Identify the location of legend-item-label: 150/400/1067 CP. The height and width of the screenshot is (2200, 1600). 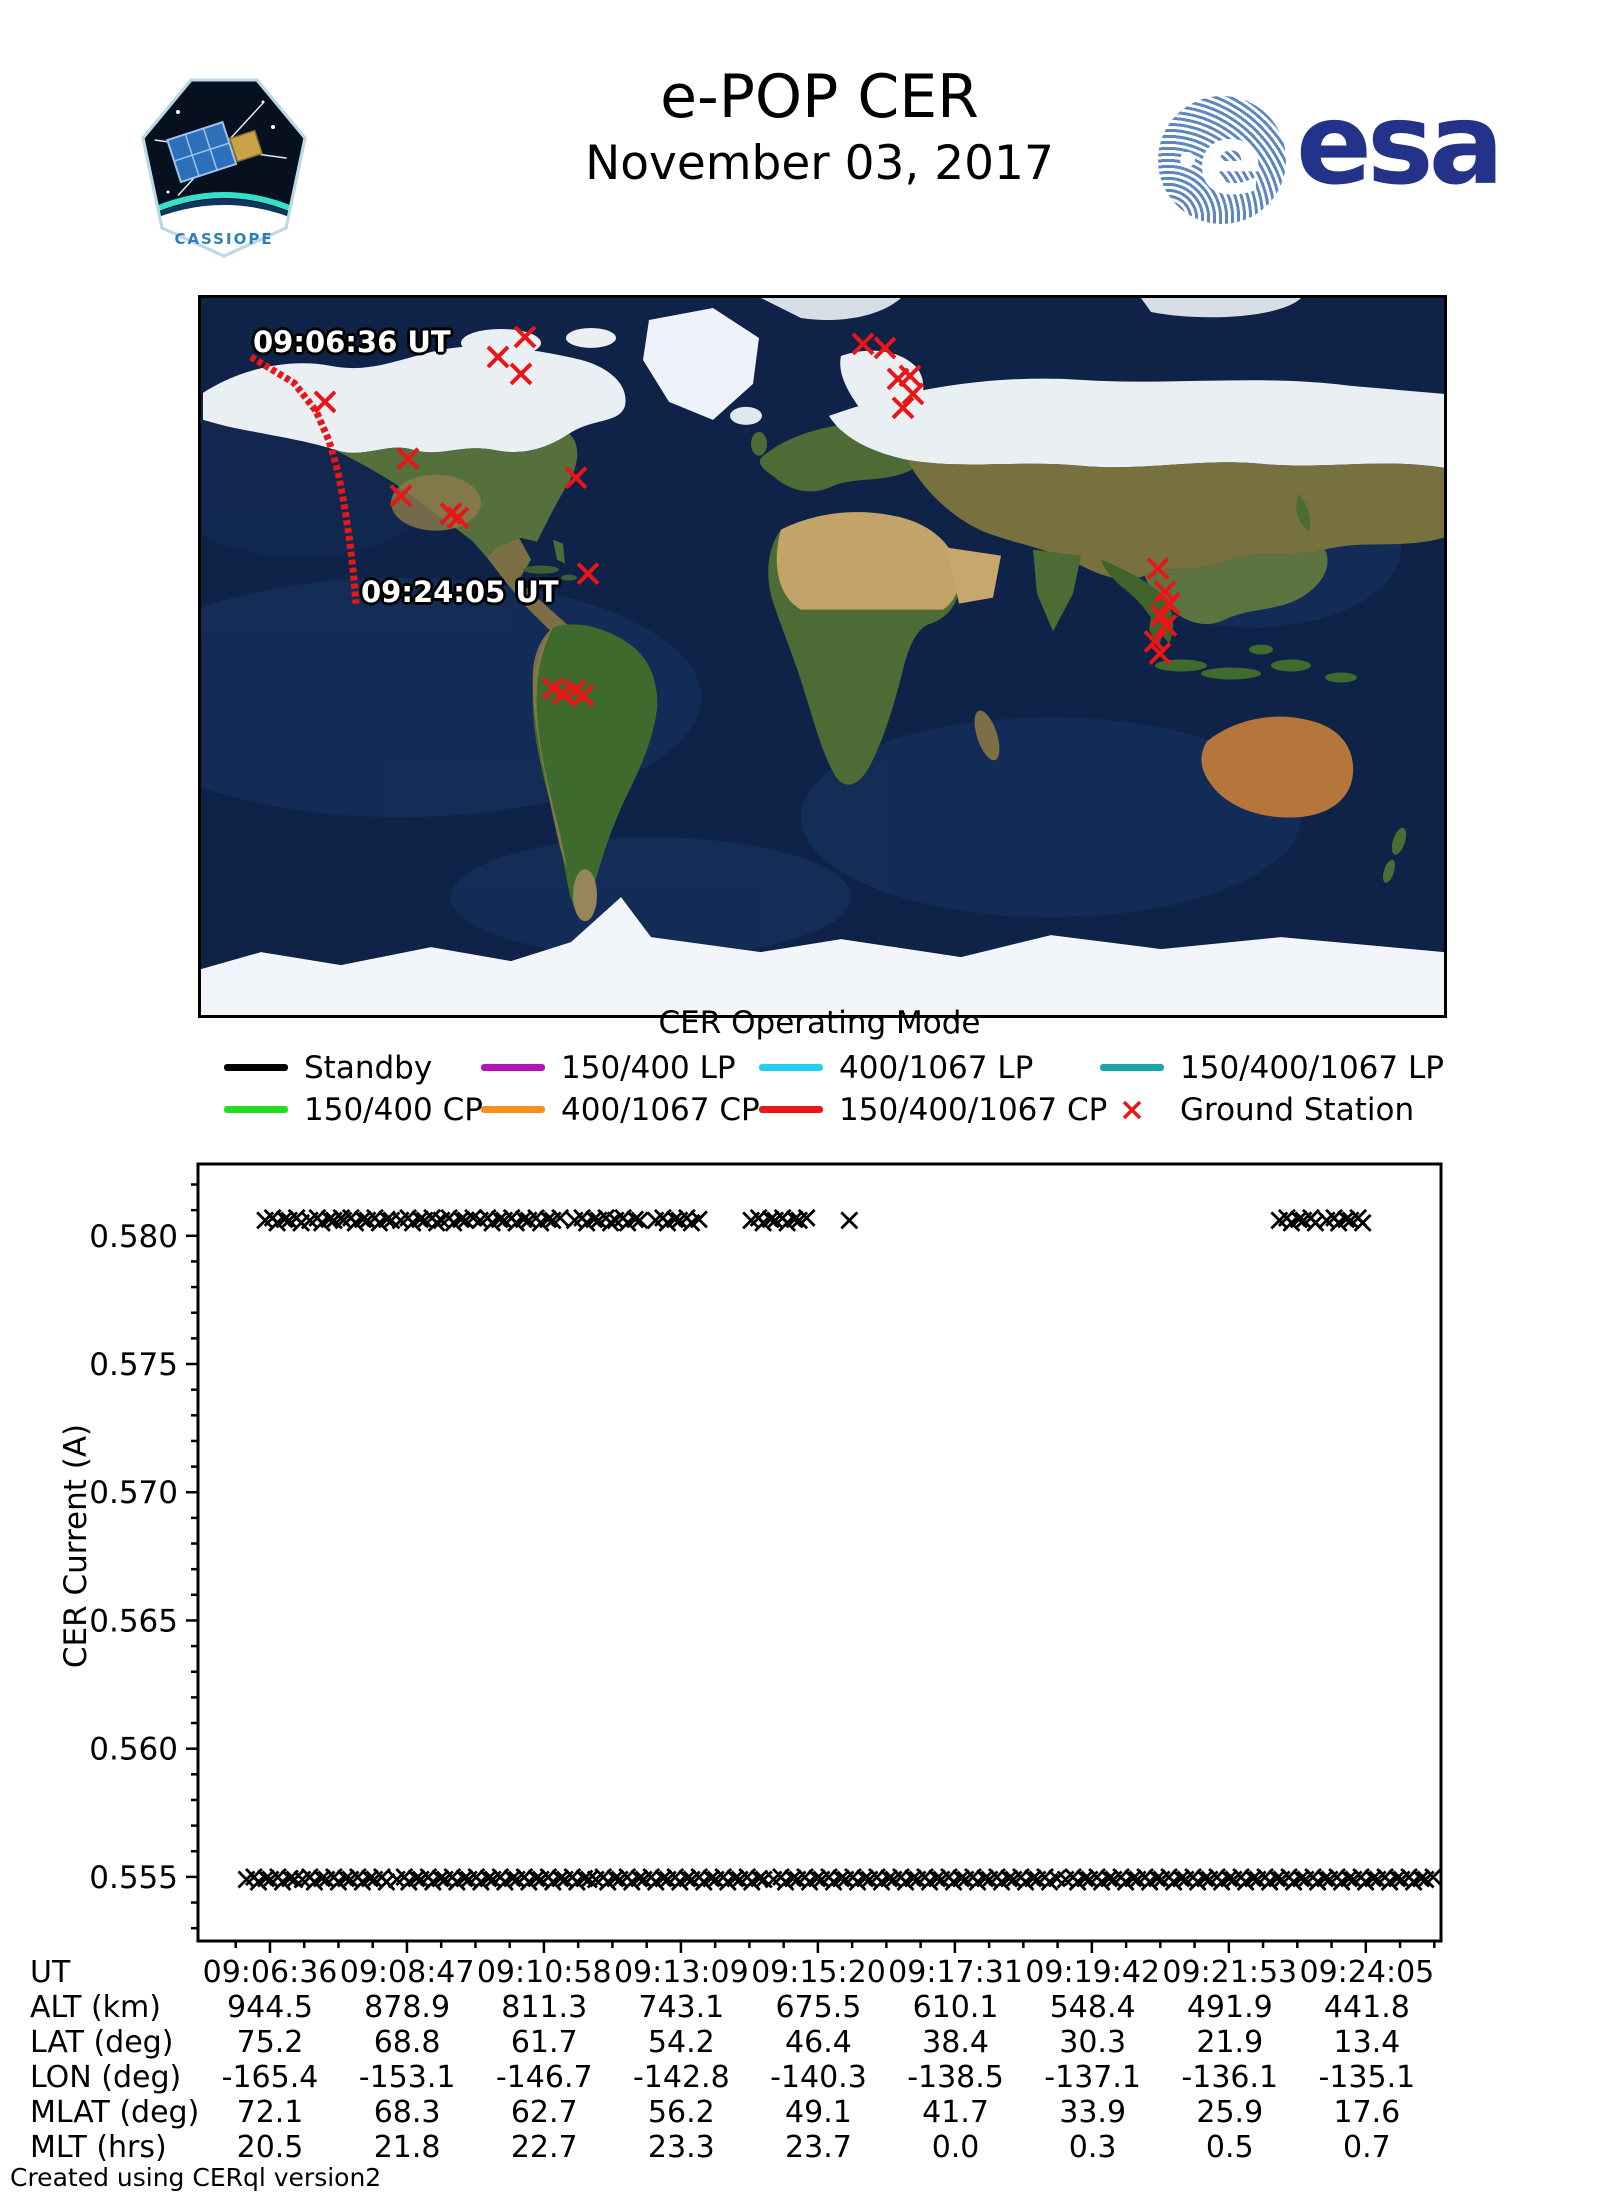
(973, 1110).